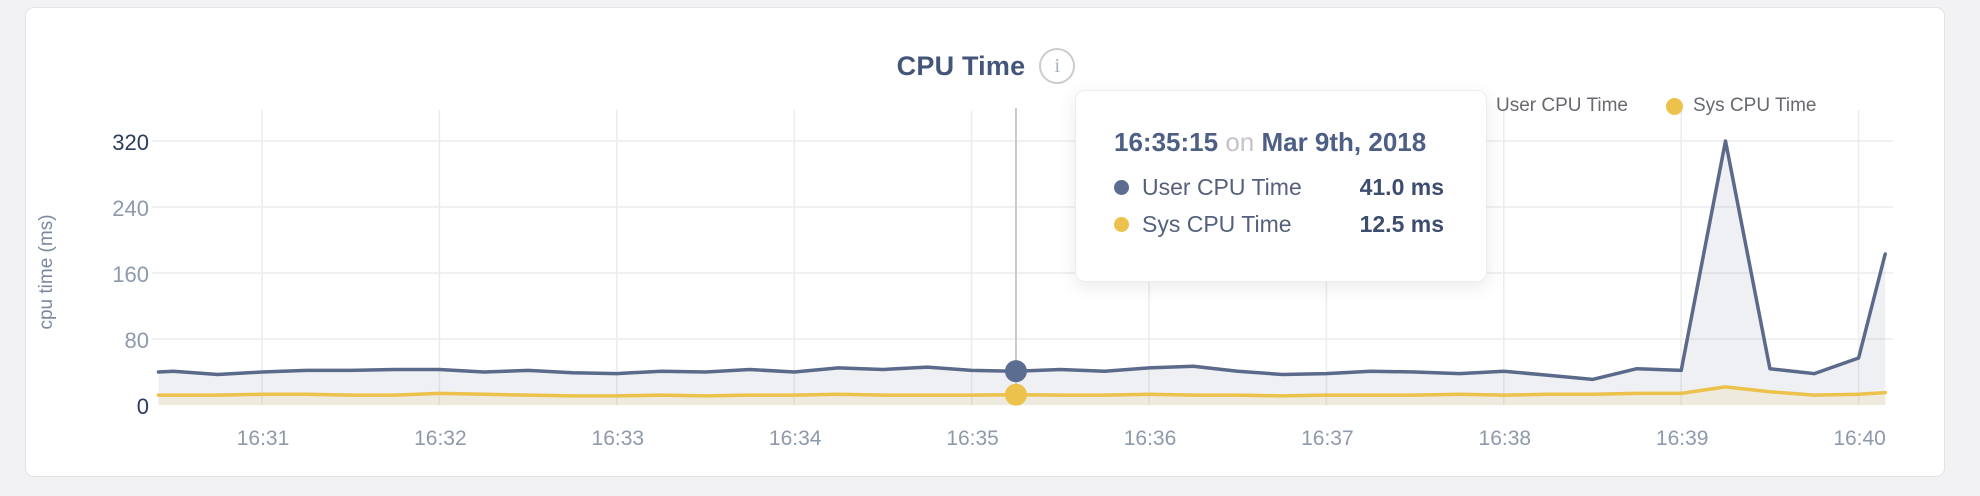 Image resolution: width=1980 pixels, height=496 pixels. I want to click on y-tick-label: 160, so click(130, 274).